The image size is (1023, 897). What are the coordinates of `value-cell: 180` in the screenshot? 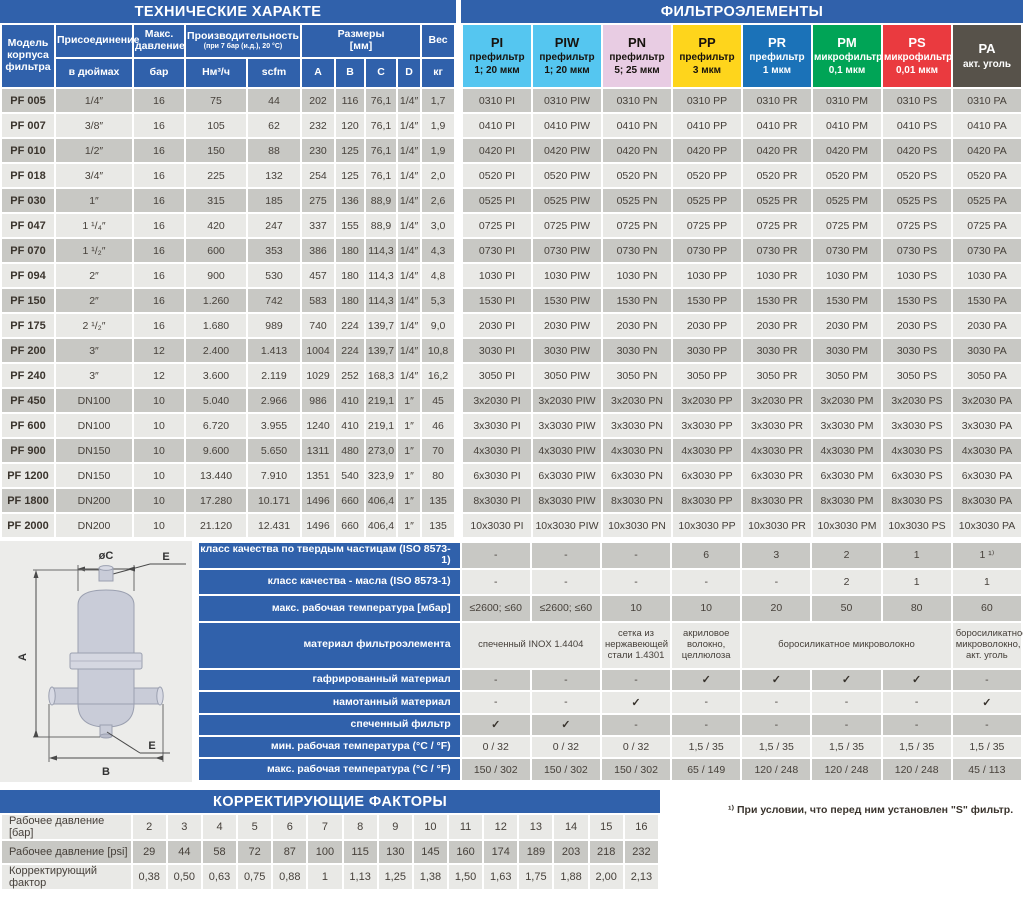 It's located at (350, 300).